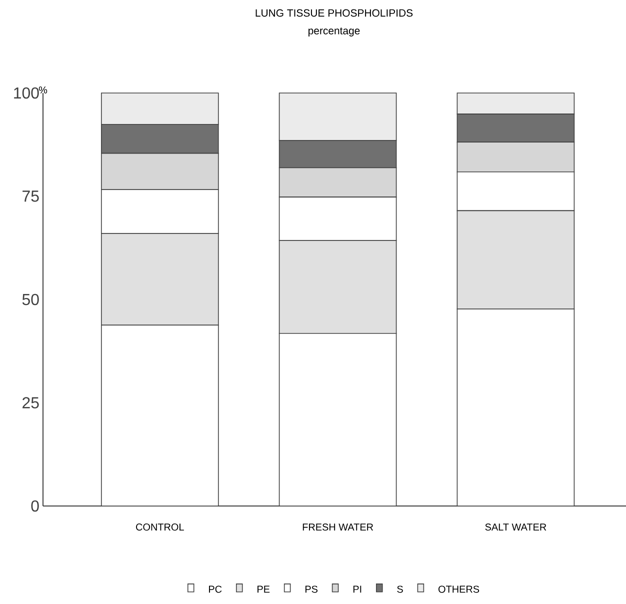  Describe the element at coordinates (160, 527) in the screenshot. I see `x-tick-label: CONTROL` at that location.